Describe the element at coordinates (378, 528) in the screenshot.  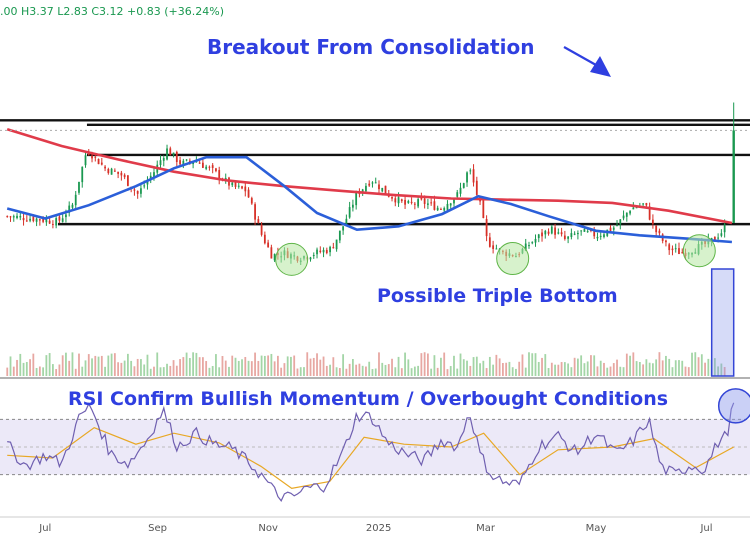
I see `x-tick-label: 2025` at that location.